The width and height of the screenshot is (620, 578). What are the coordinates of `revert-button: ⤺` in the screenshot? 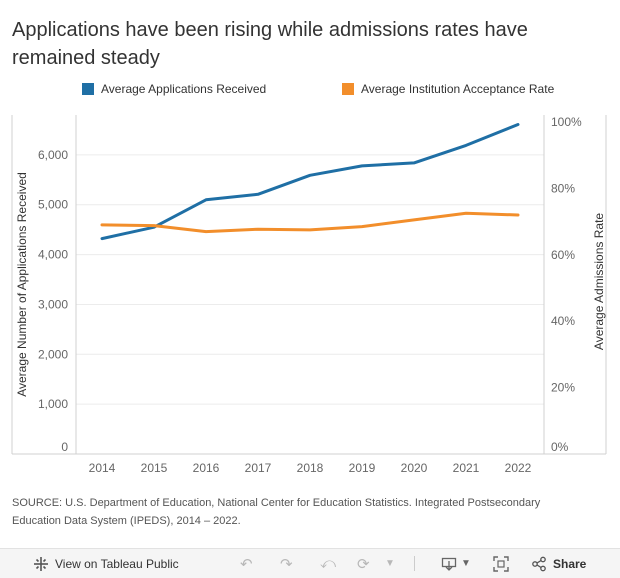 It's located at (328, 563).